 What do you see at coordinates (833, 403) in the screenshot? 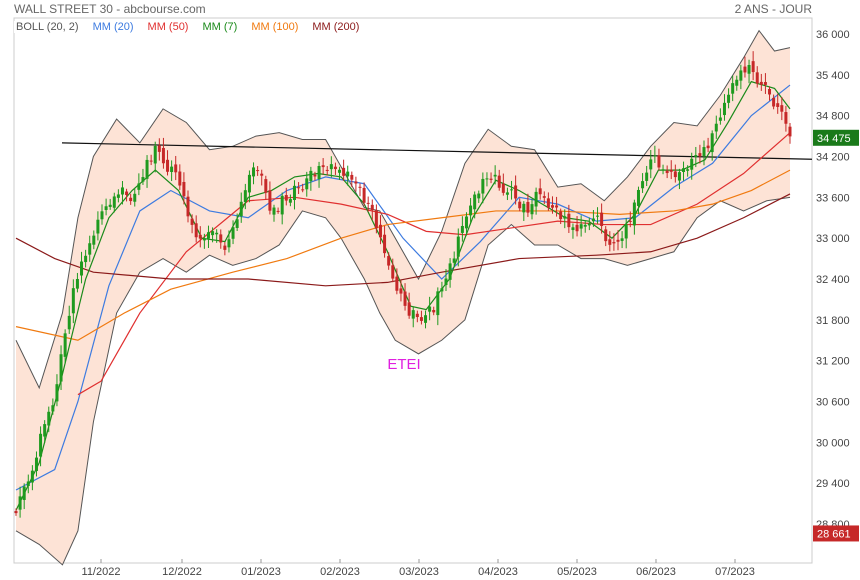
I see `y-tick-label: 30 600` at bounding box center [833, 403].